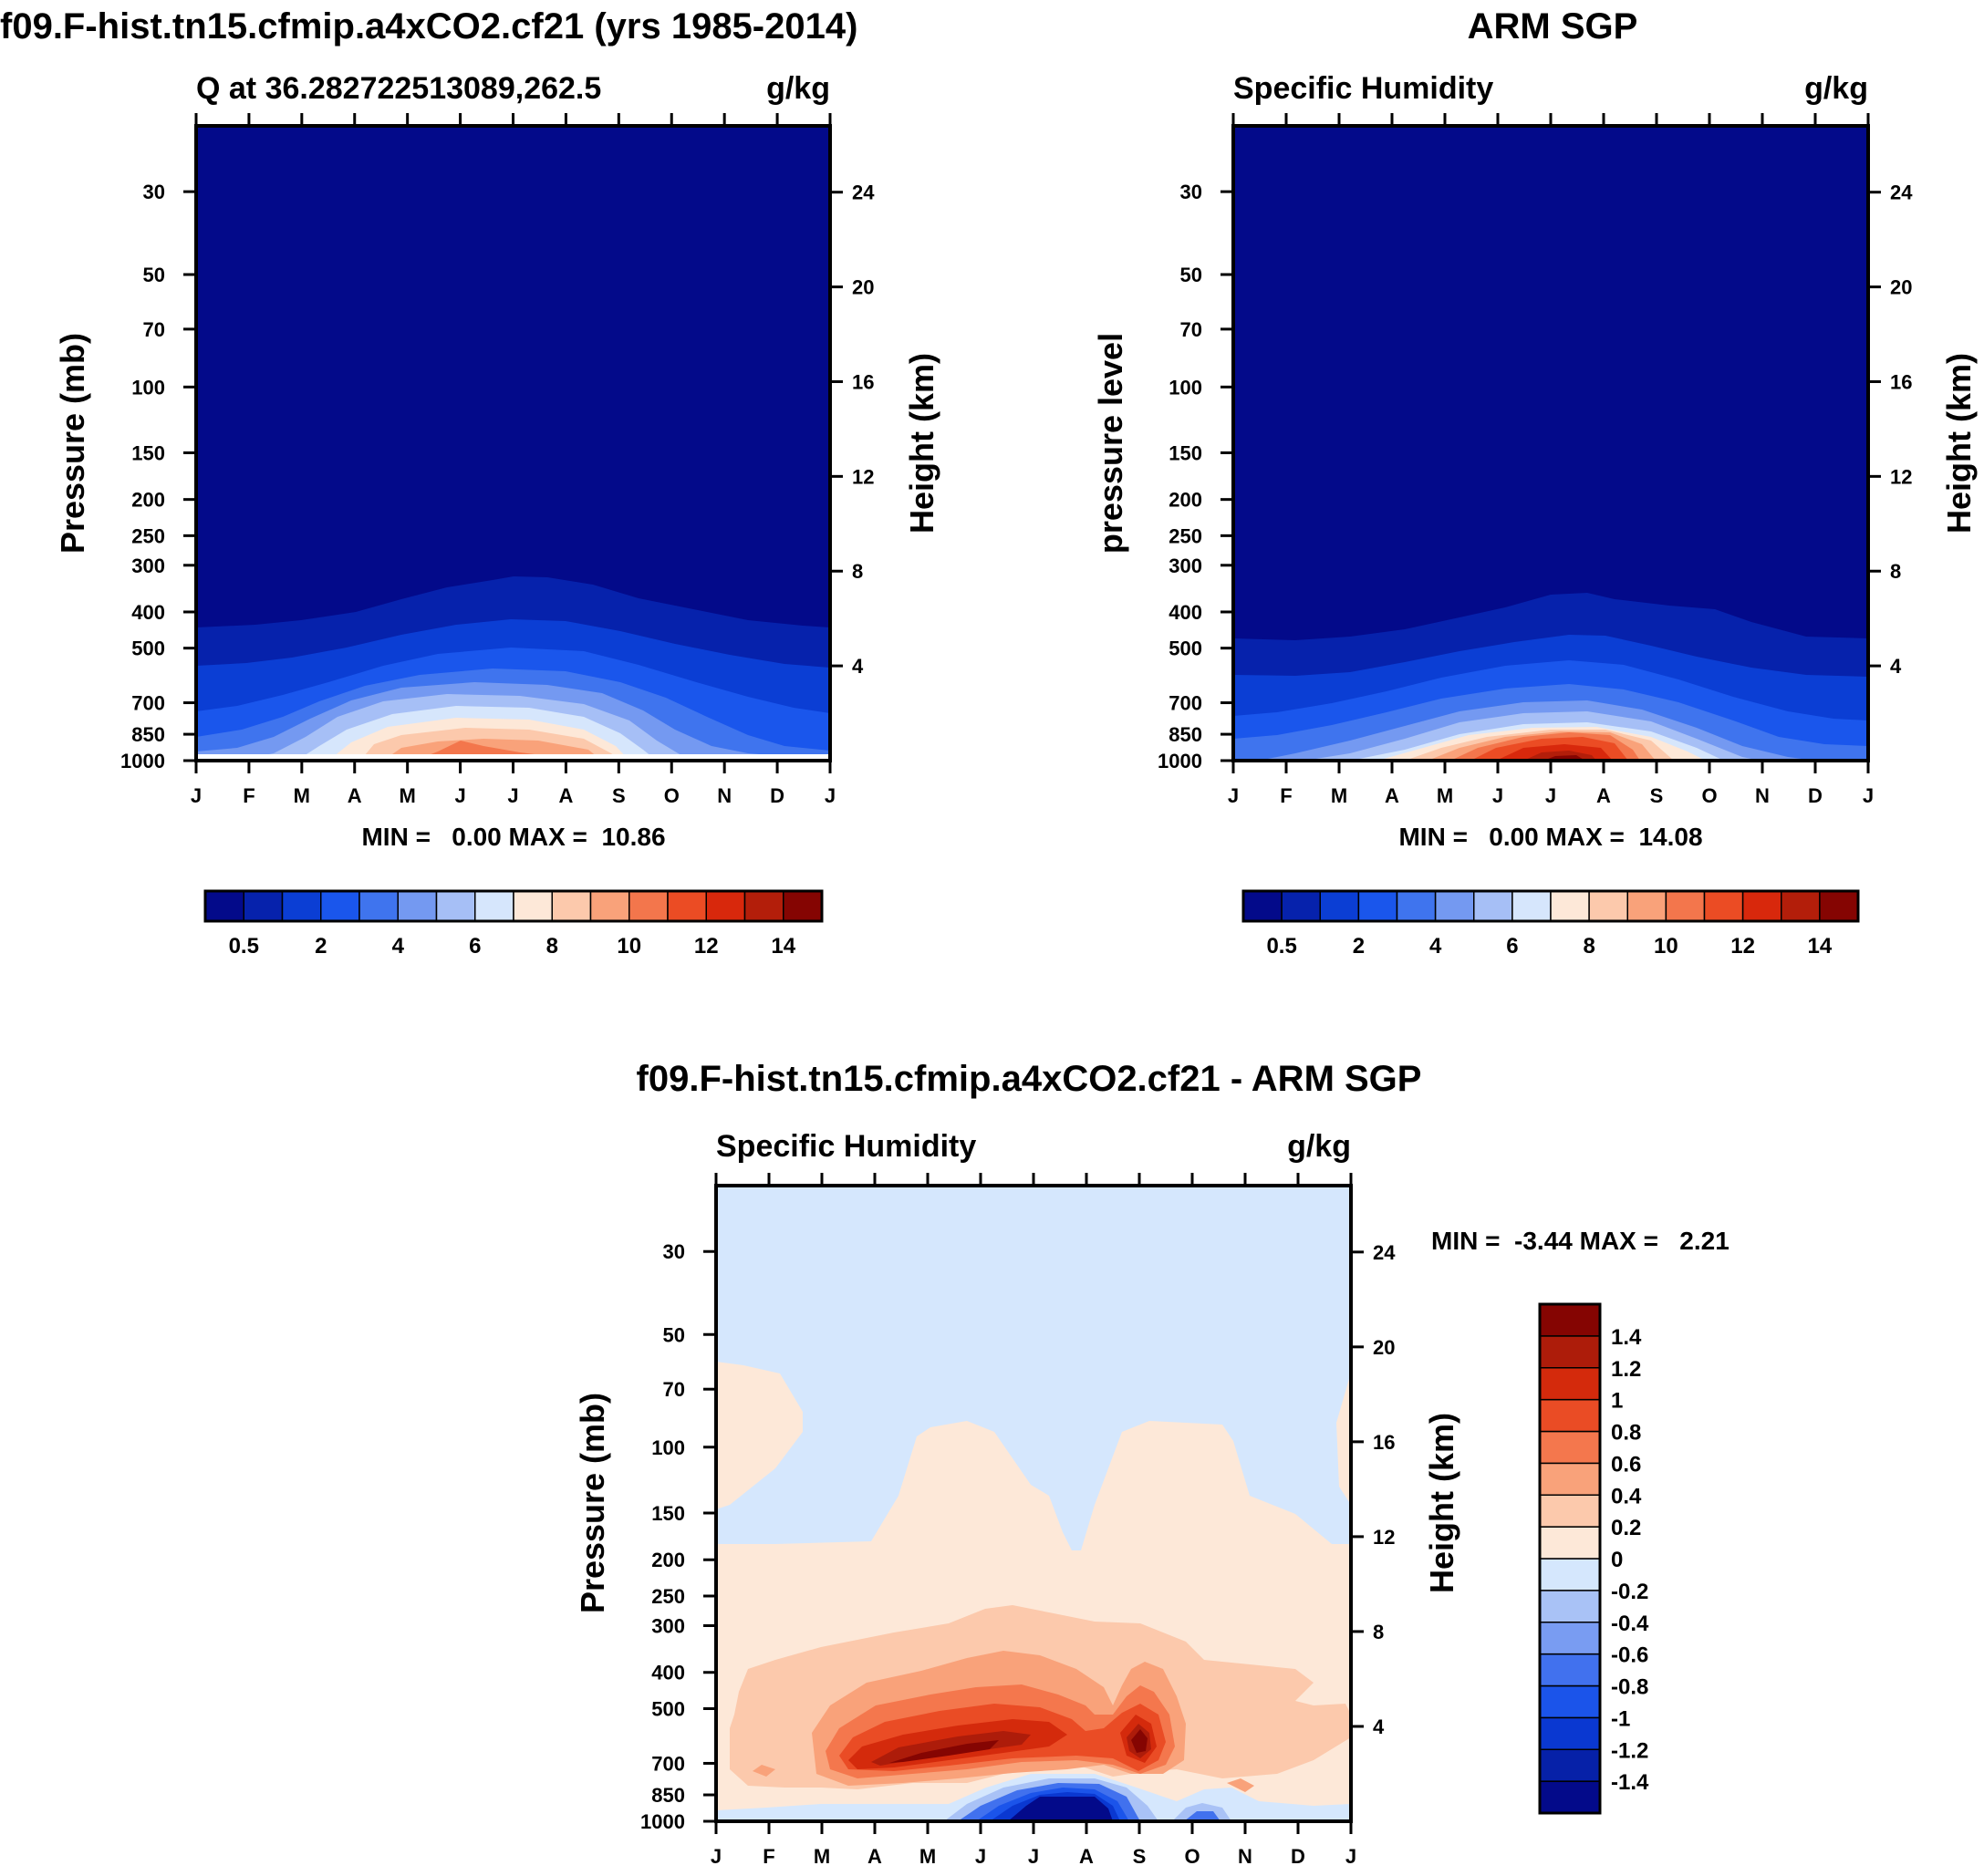 Image resolution: width=1984 pixels, height=1876 pixels. What do you see at coordinates (1033, 1503) in the screenshot?
I see `contour-field-bottom` at bounding box center [1033, 1503].